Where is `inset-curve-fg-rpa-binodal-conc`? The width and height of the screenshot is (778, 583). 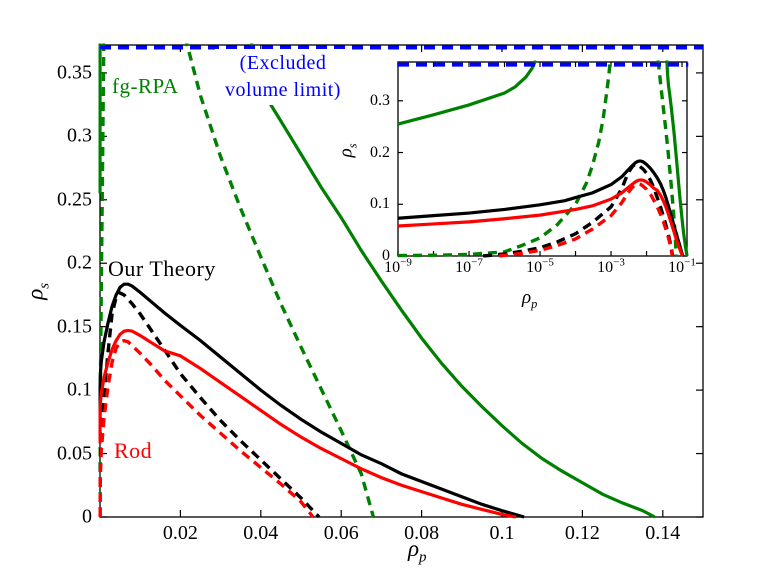
inset-curve-fg-rpa-binodal-conc is located at coordinates (677, 158).